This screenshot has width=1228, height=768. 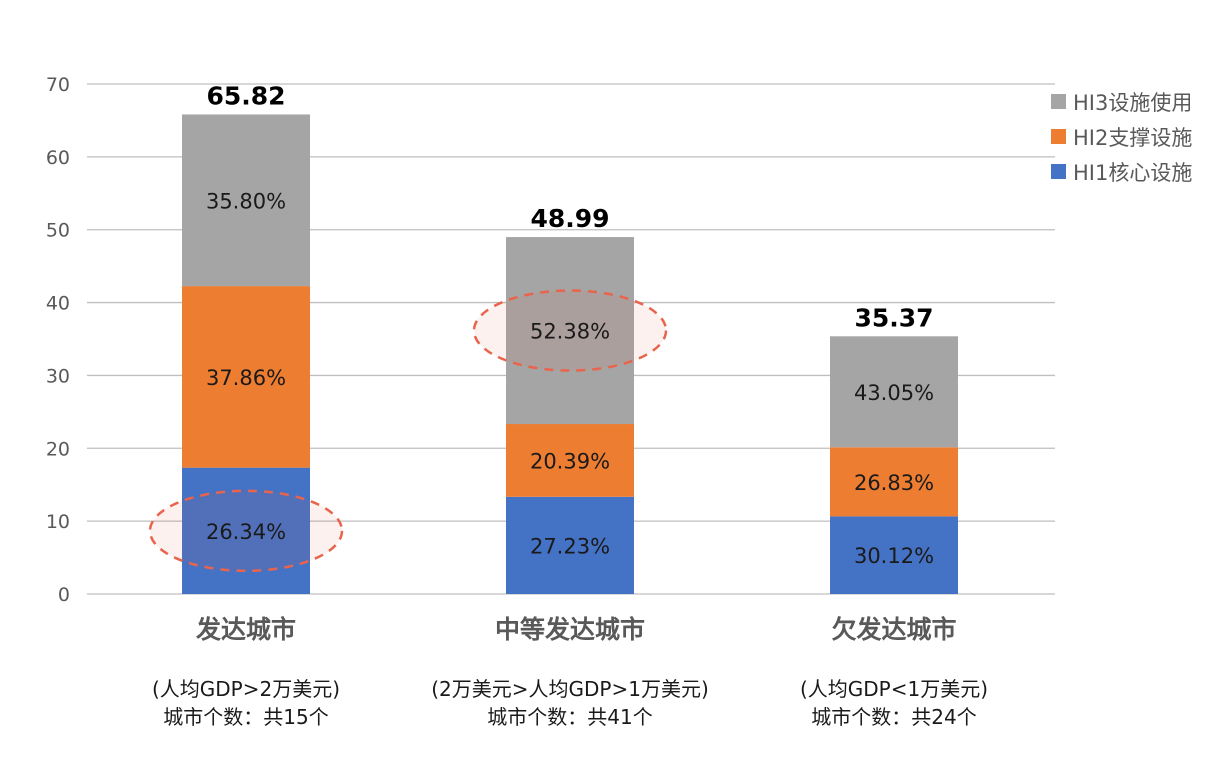 I want to click on segment-label: 52.38%, so click(x=570, y=332).